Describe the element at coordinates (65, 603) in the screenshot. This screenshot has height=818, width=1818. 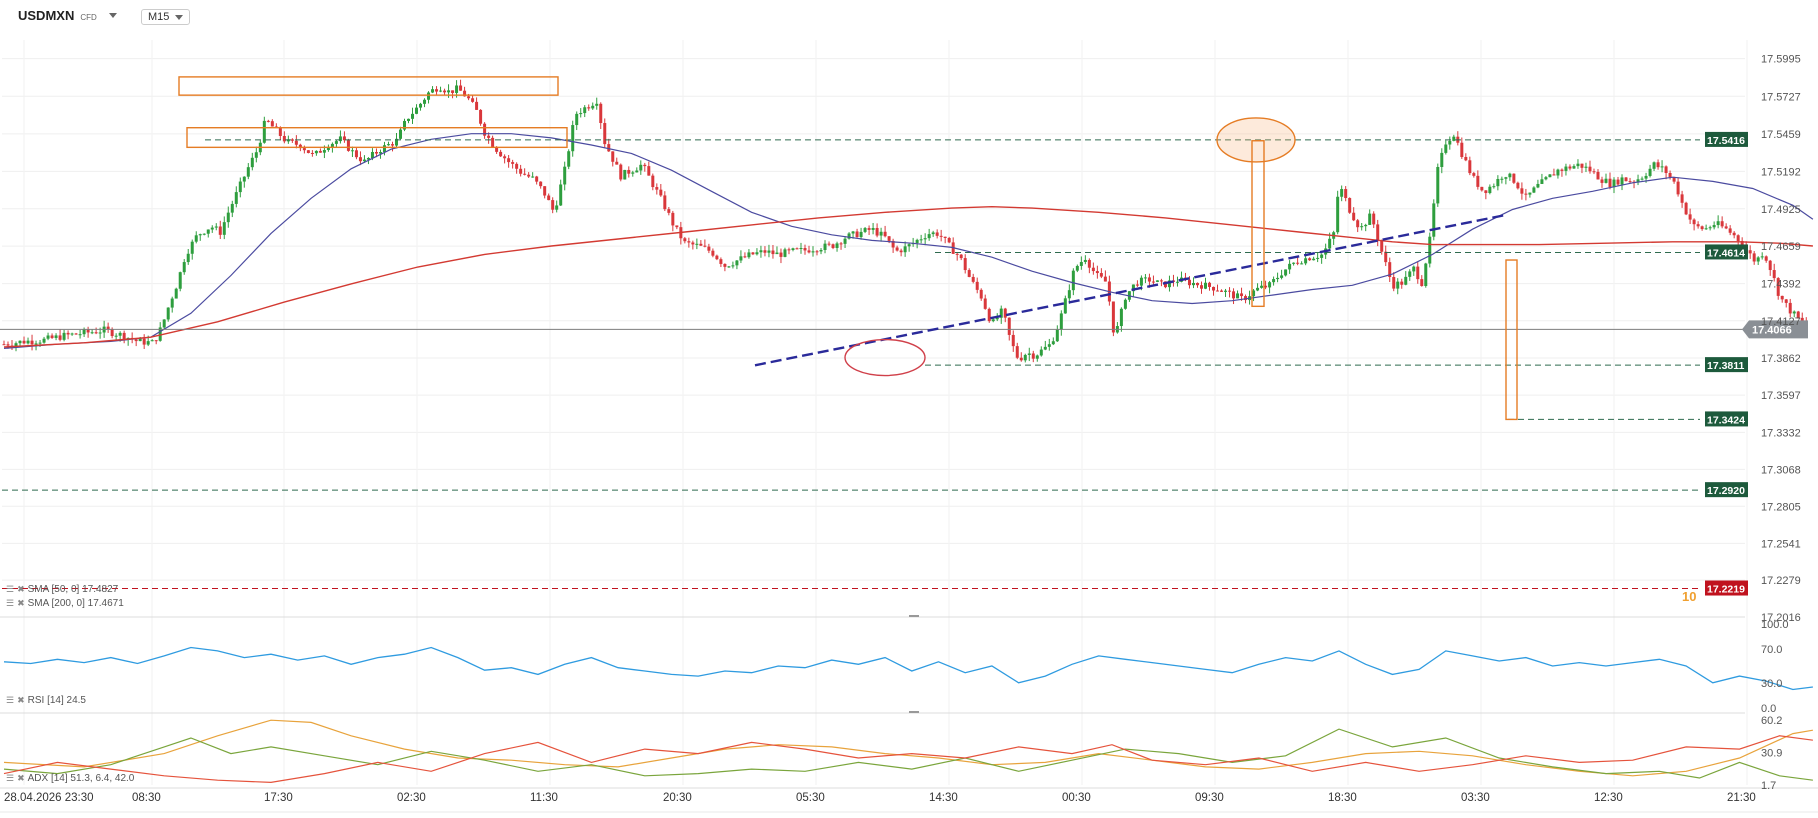
I see `sma200-legend: ☰ ✖ SMA [200, 0] 17.4671` at that location.